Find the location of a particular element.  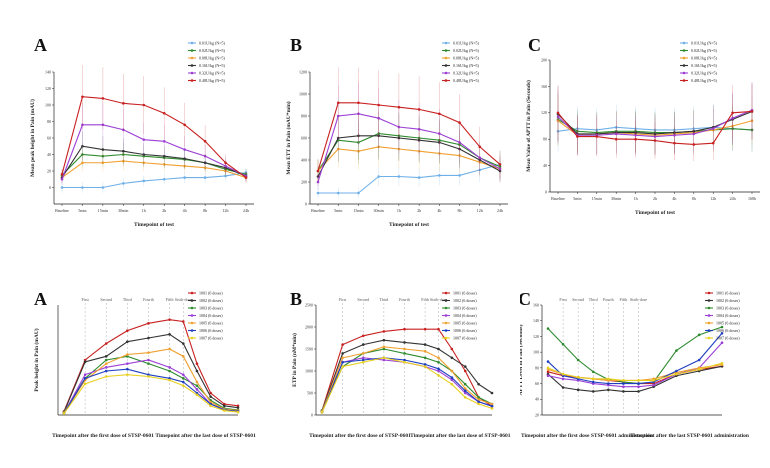

dose-marker-label: Fourth is located at coordinates (608, 299).